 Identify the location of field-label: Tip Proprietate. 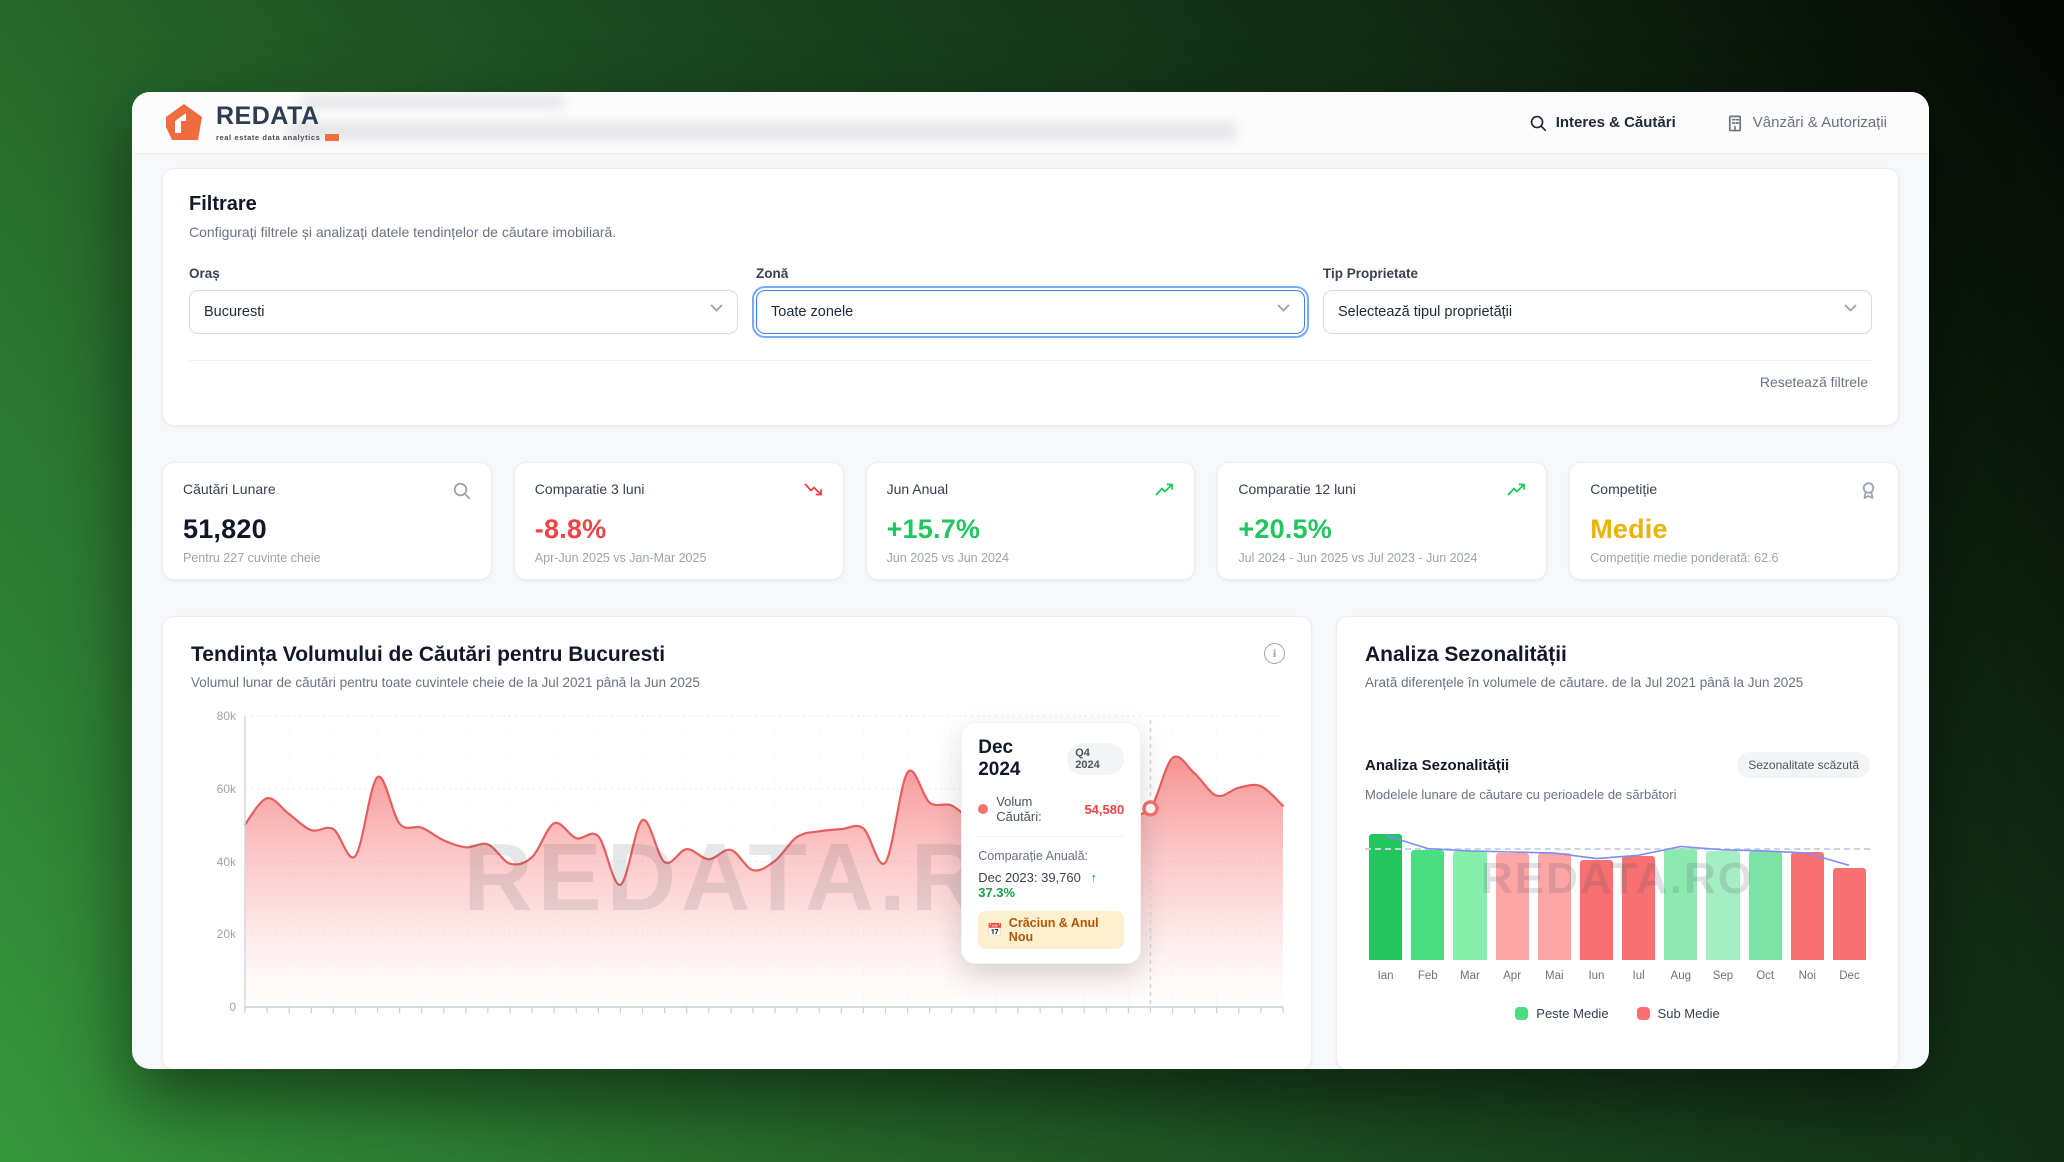
(1371, 273).